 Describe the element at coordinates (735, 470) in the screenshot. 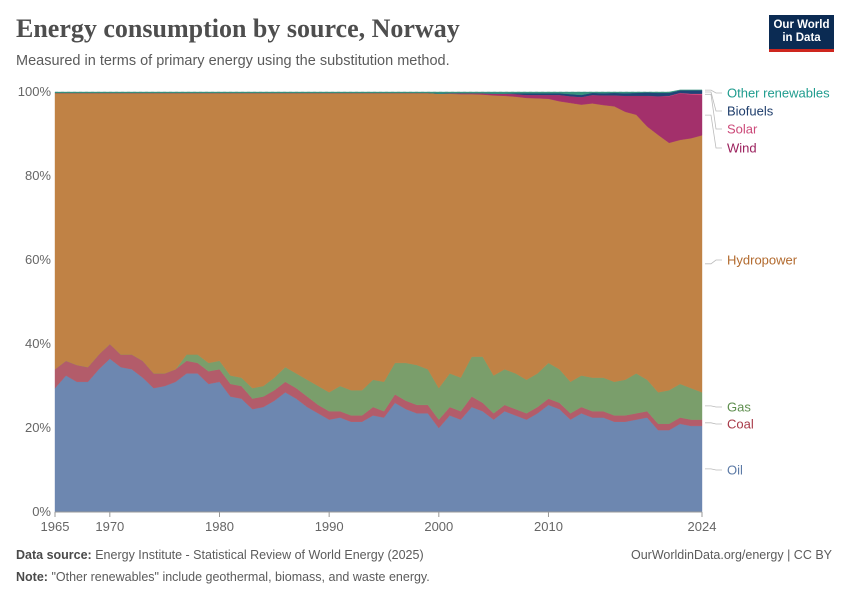

I see `legend-label-oil: Oil` at that location.